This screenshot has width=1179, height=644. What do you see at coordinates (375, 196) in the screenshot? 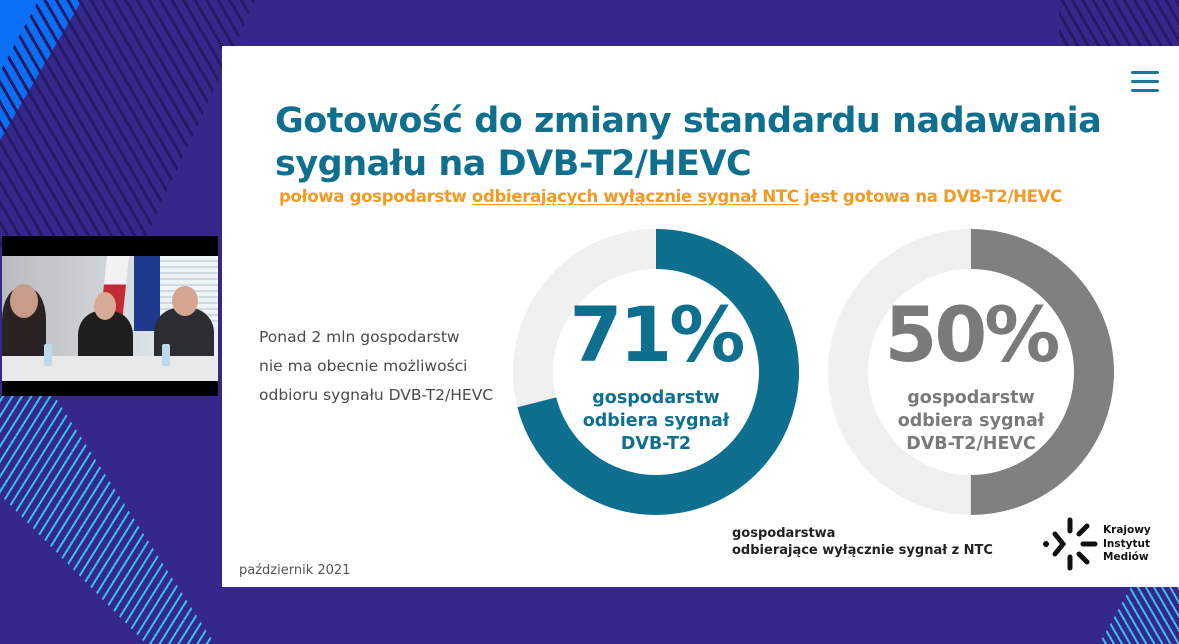
I see `subtitle-part-1: połowa gospodarstw` at bounding box center [375, 196].